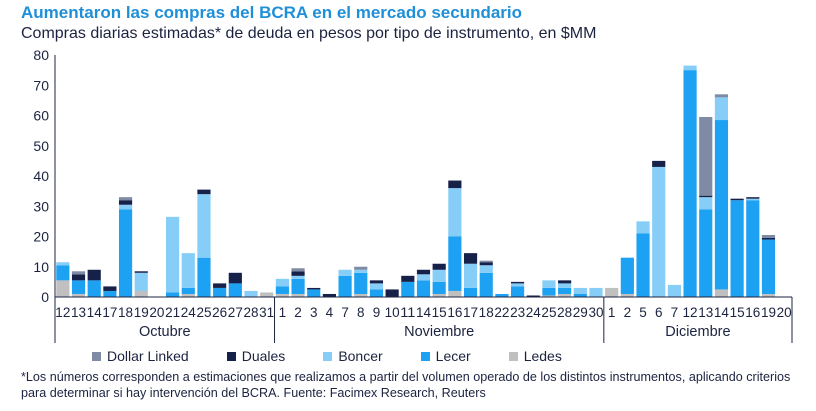  What do you see at coordinates (705, 312) in the screenshot?
I see `x-tick-label: 13` at bounding box center [705, 312].